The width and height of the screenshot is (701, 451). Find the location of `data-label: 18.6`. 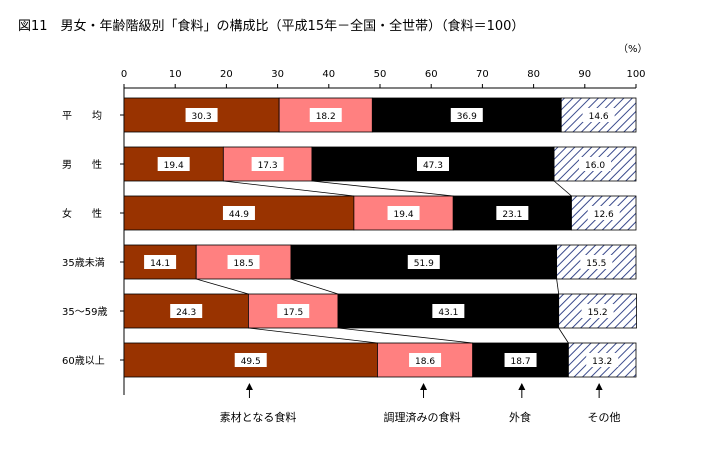

data-label: 18.6 is located at coordinates (425, 362).